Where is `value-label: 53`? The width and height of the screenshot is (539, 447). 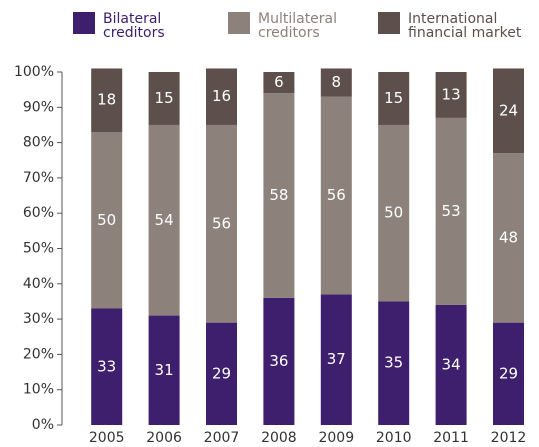 value-label: 53 is located at coordinates (451, 211).